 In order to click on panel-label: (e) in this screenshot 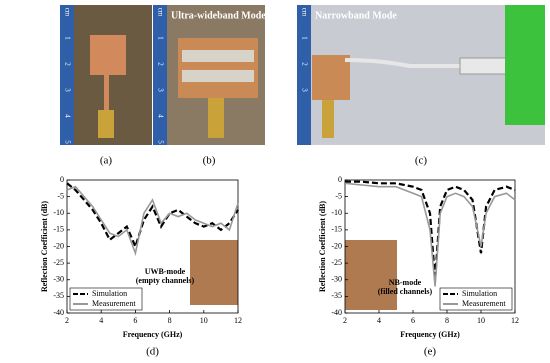, I will do `click(430, 352)`.